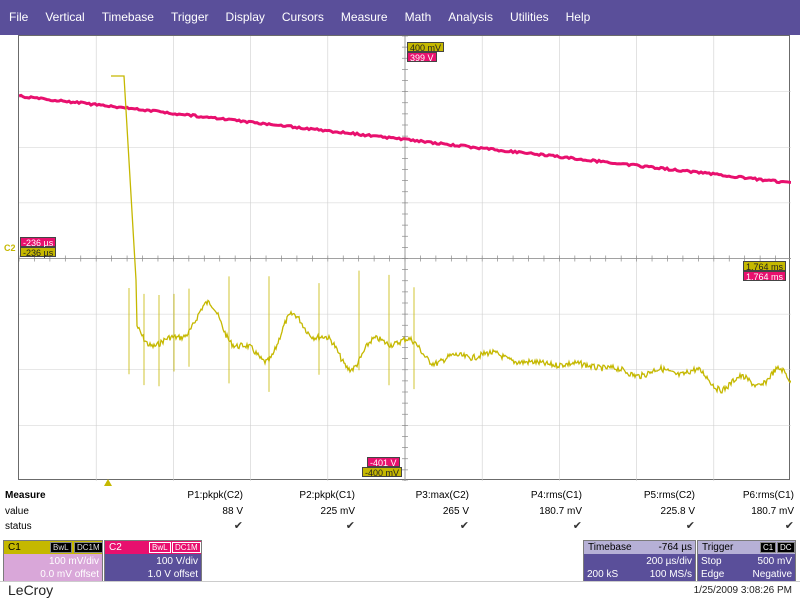  I want to click on c1-offset: 0.0 mV offset, so click(69, 574).